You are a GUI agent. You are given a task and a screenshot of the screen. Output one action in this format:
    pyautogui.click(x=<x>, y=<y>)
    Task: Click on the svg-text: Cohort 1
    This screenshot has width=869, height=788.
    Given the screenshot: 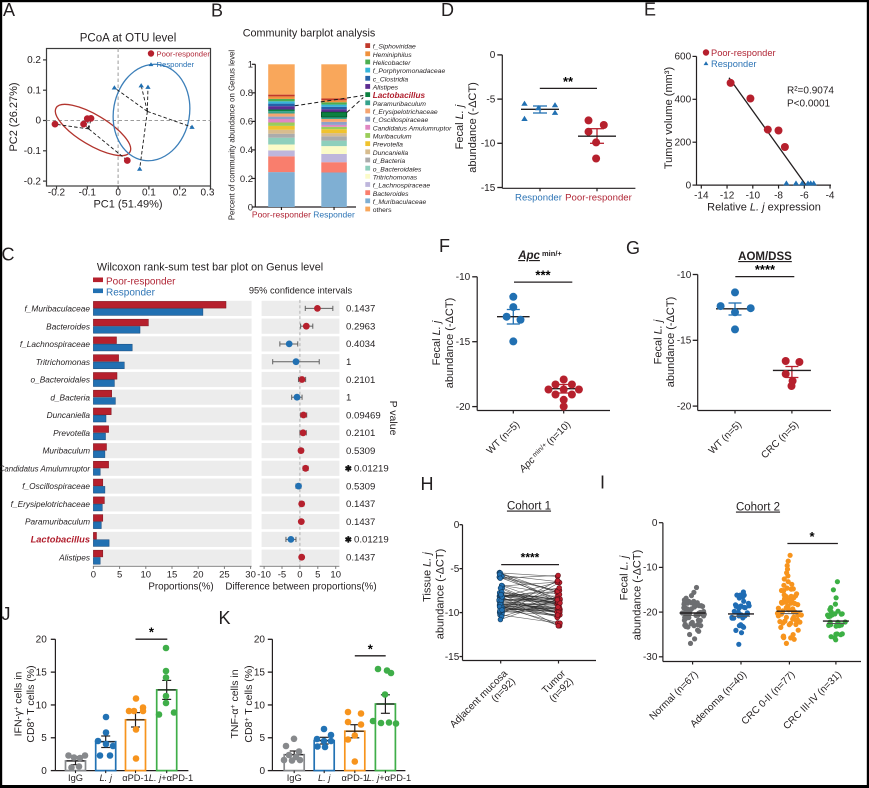 What is the action you would take?
    pyautogui.click(x=529, y=507)
    